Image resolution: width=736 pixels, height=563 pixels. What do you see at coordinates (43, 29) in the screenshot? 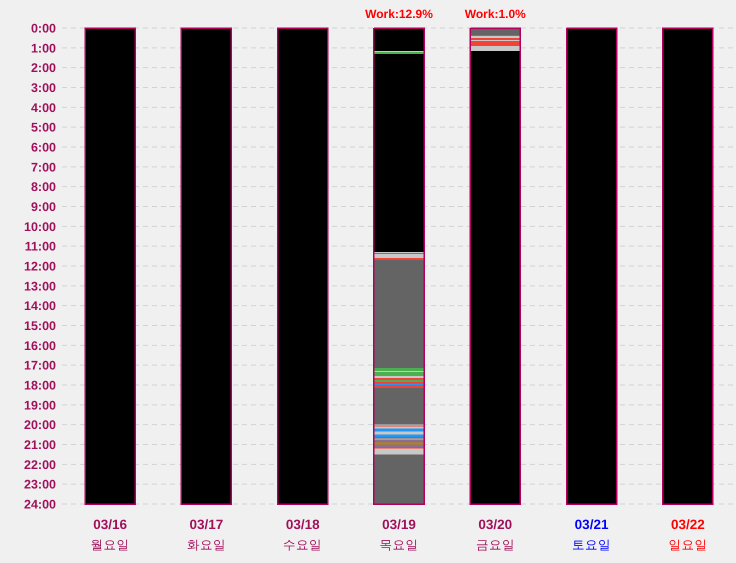
I see `y-tick-label: 0:00` at bounding box center [43, 29].